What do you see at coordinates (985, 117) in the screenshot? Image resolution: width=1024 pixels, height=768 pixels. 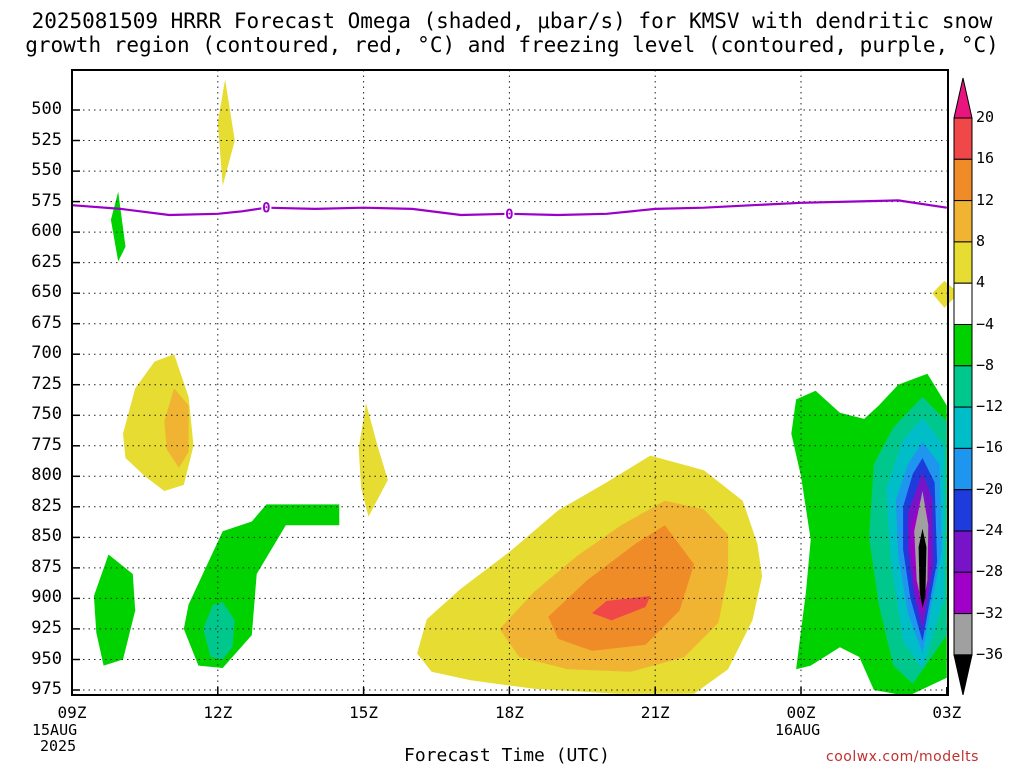 I see `colorbar-label: 20` at bounding box center [985, 117].